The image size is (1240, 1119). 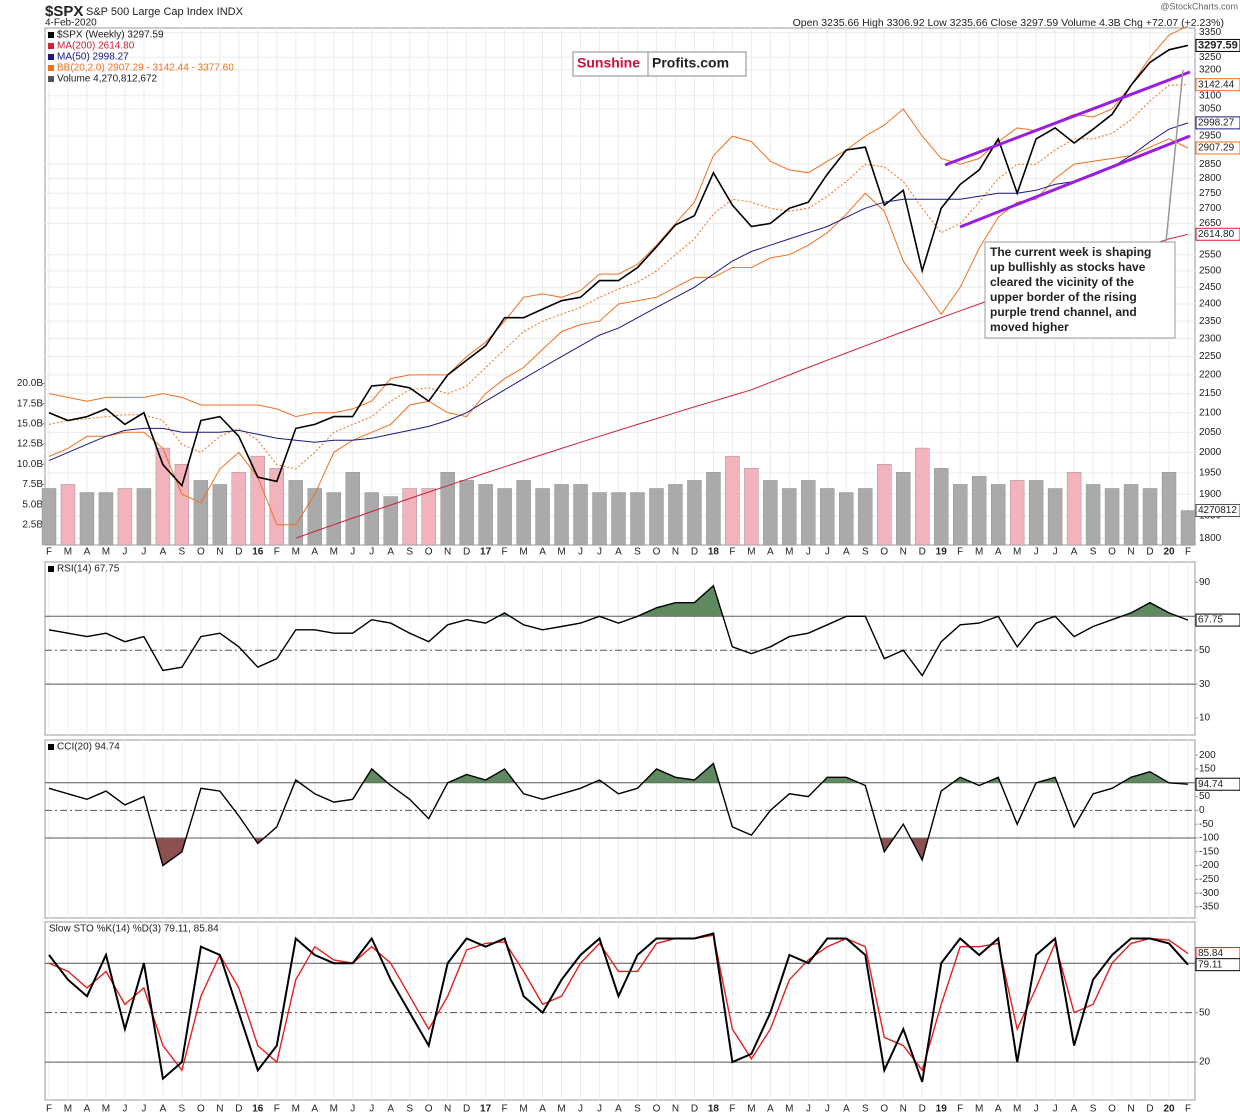 What do you see at coordinates (1209, 838) in the screenshot?
I see `y-tick-label: -100` at bounding box center [1209, 838].